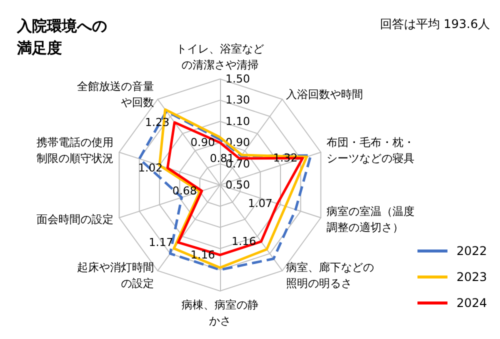 The width and height of the screenshot is (500, 339). Describe the element at coordinates (238, 185) in the screenshot. I see `y-tick-label: 0.50` at that location.